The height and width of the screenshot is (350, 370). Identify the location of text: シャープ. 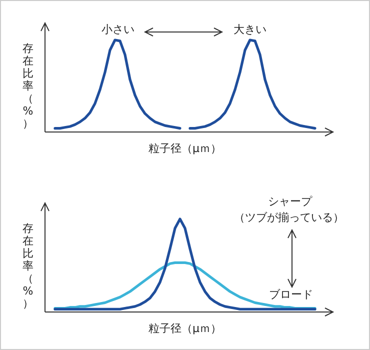
(290, 201).